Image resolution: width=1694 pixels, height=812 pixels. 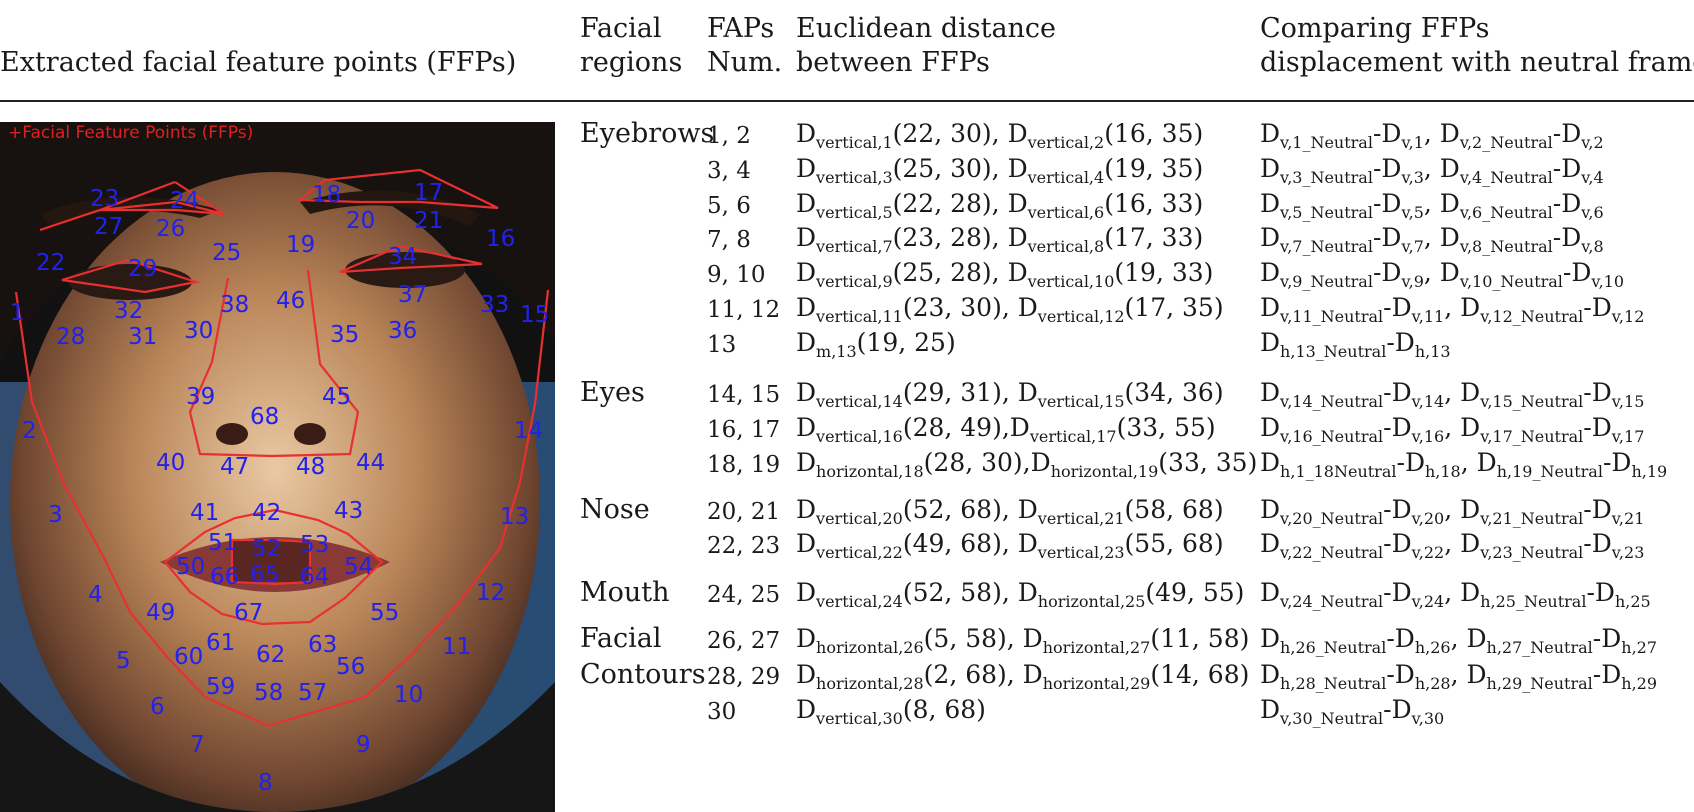 What do you see at coordinates (95, 595) in the screenshot?
I see `ffp-label-4: 4` at bounding box center [95, 595].